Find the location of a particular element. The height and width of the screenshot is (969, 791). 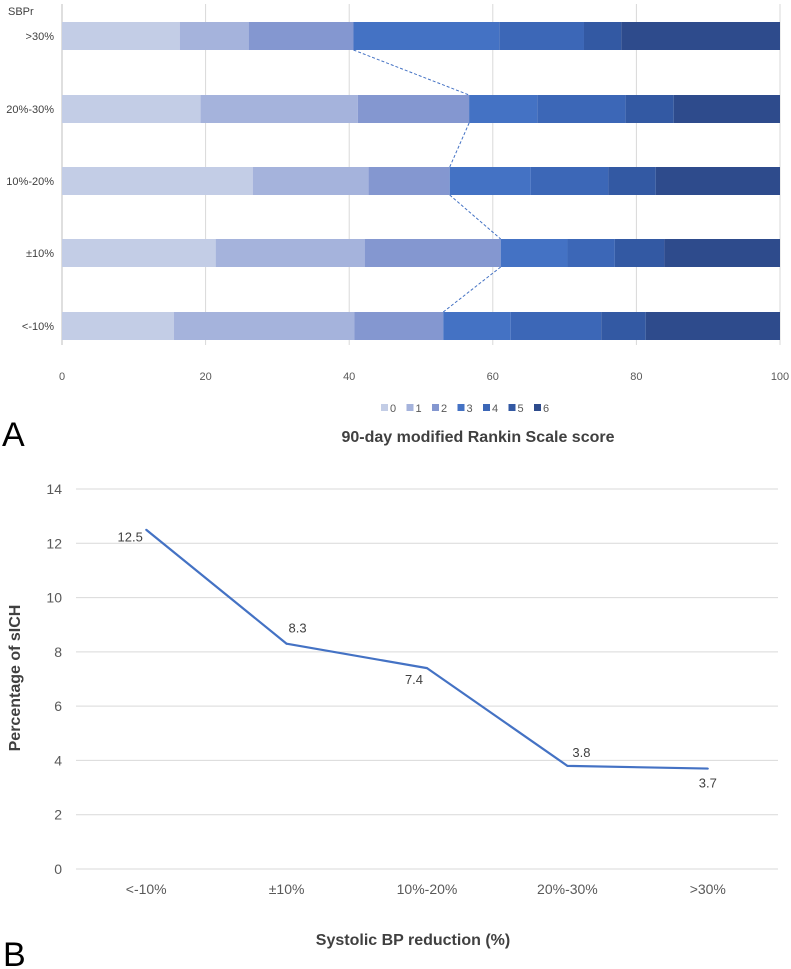

panel-a-category-label: <-10% is located at coordinates (38, 327).